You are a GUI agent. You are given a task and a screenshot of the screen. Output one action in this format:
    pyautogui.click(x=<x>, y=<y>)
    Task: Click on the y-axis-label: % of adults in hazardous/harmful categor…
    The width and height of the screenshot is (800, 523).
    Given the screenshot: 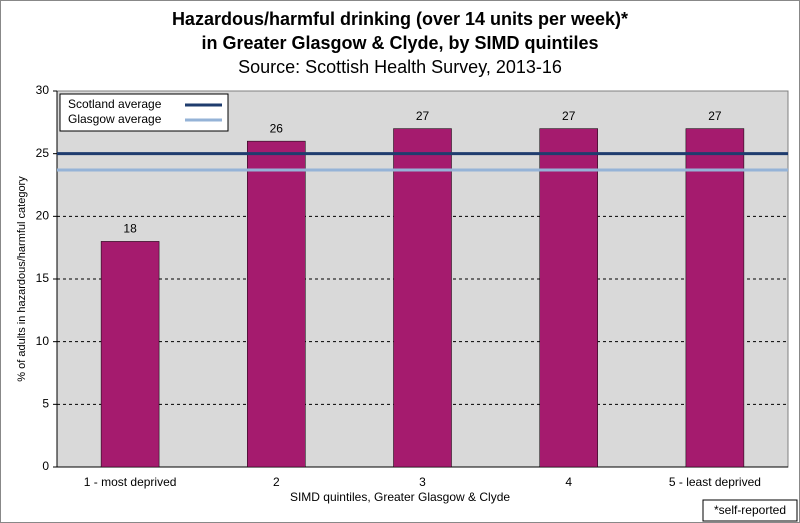 What is the action you would take?
    pyautogui.click(x=22, y=279)
    